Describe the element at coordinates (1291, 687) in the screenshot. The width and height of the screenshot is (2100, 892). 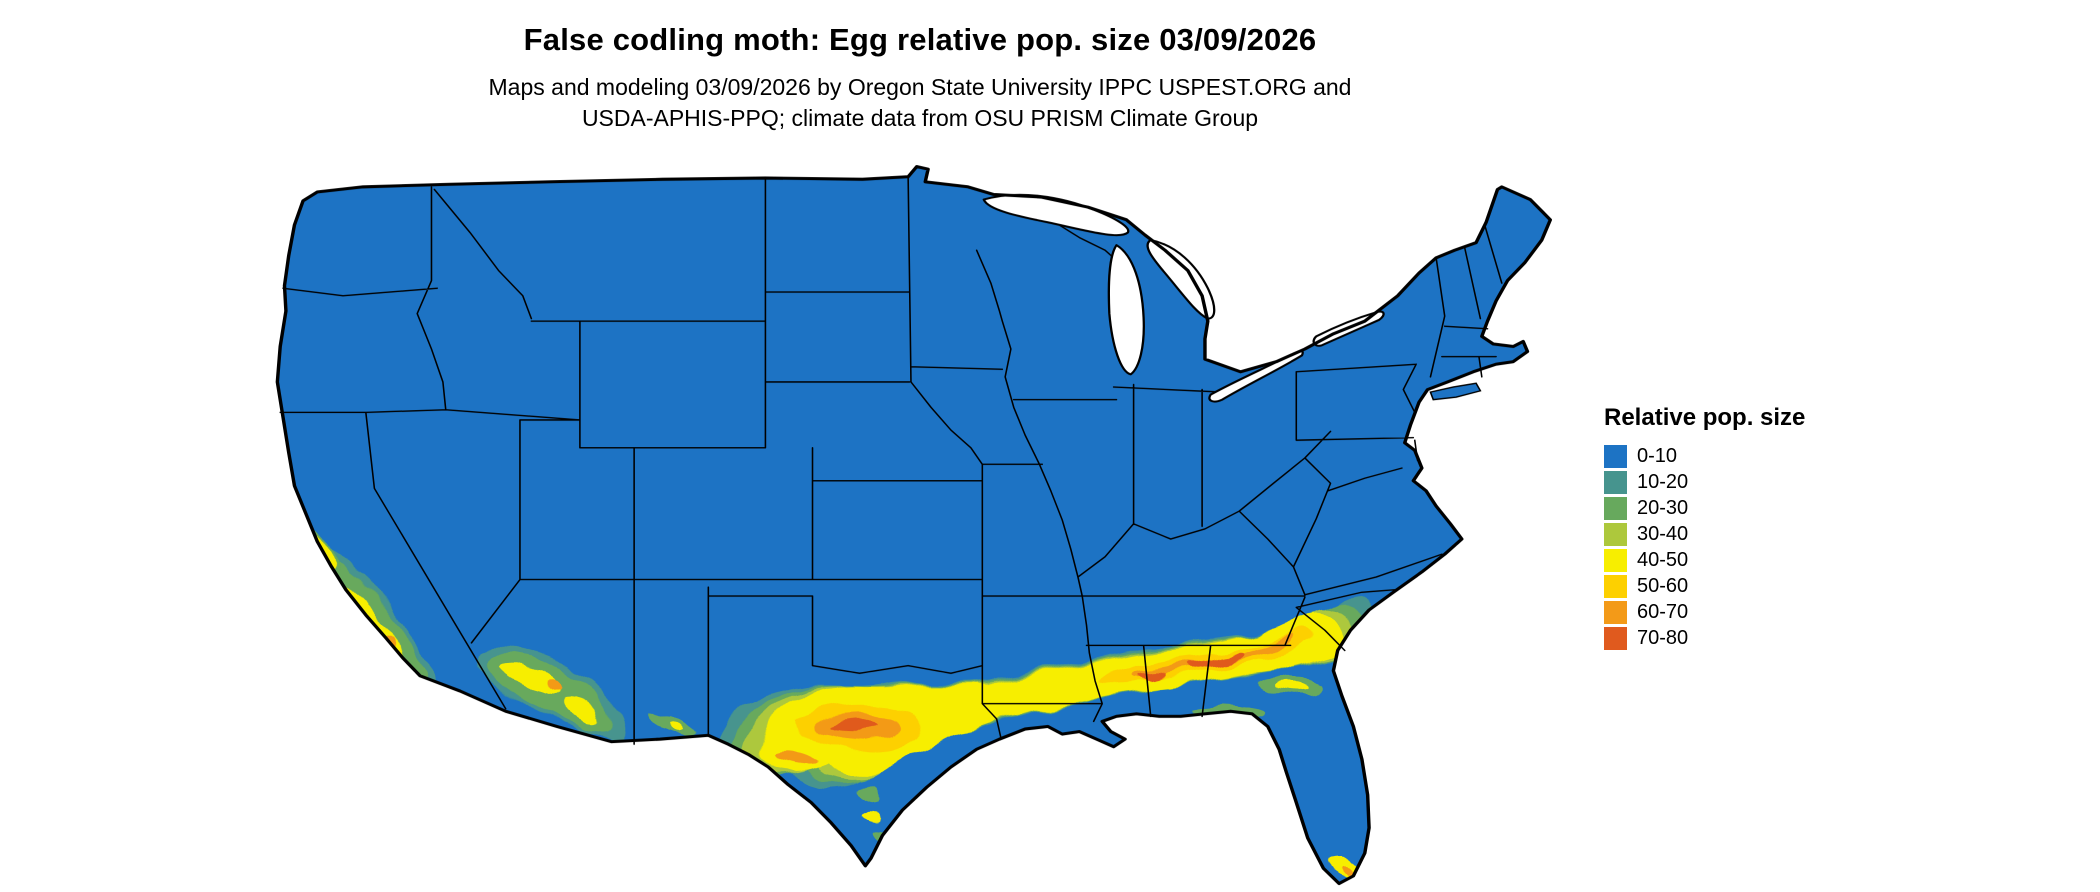
I see `nfl-yellow` at that location.